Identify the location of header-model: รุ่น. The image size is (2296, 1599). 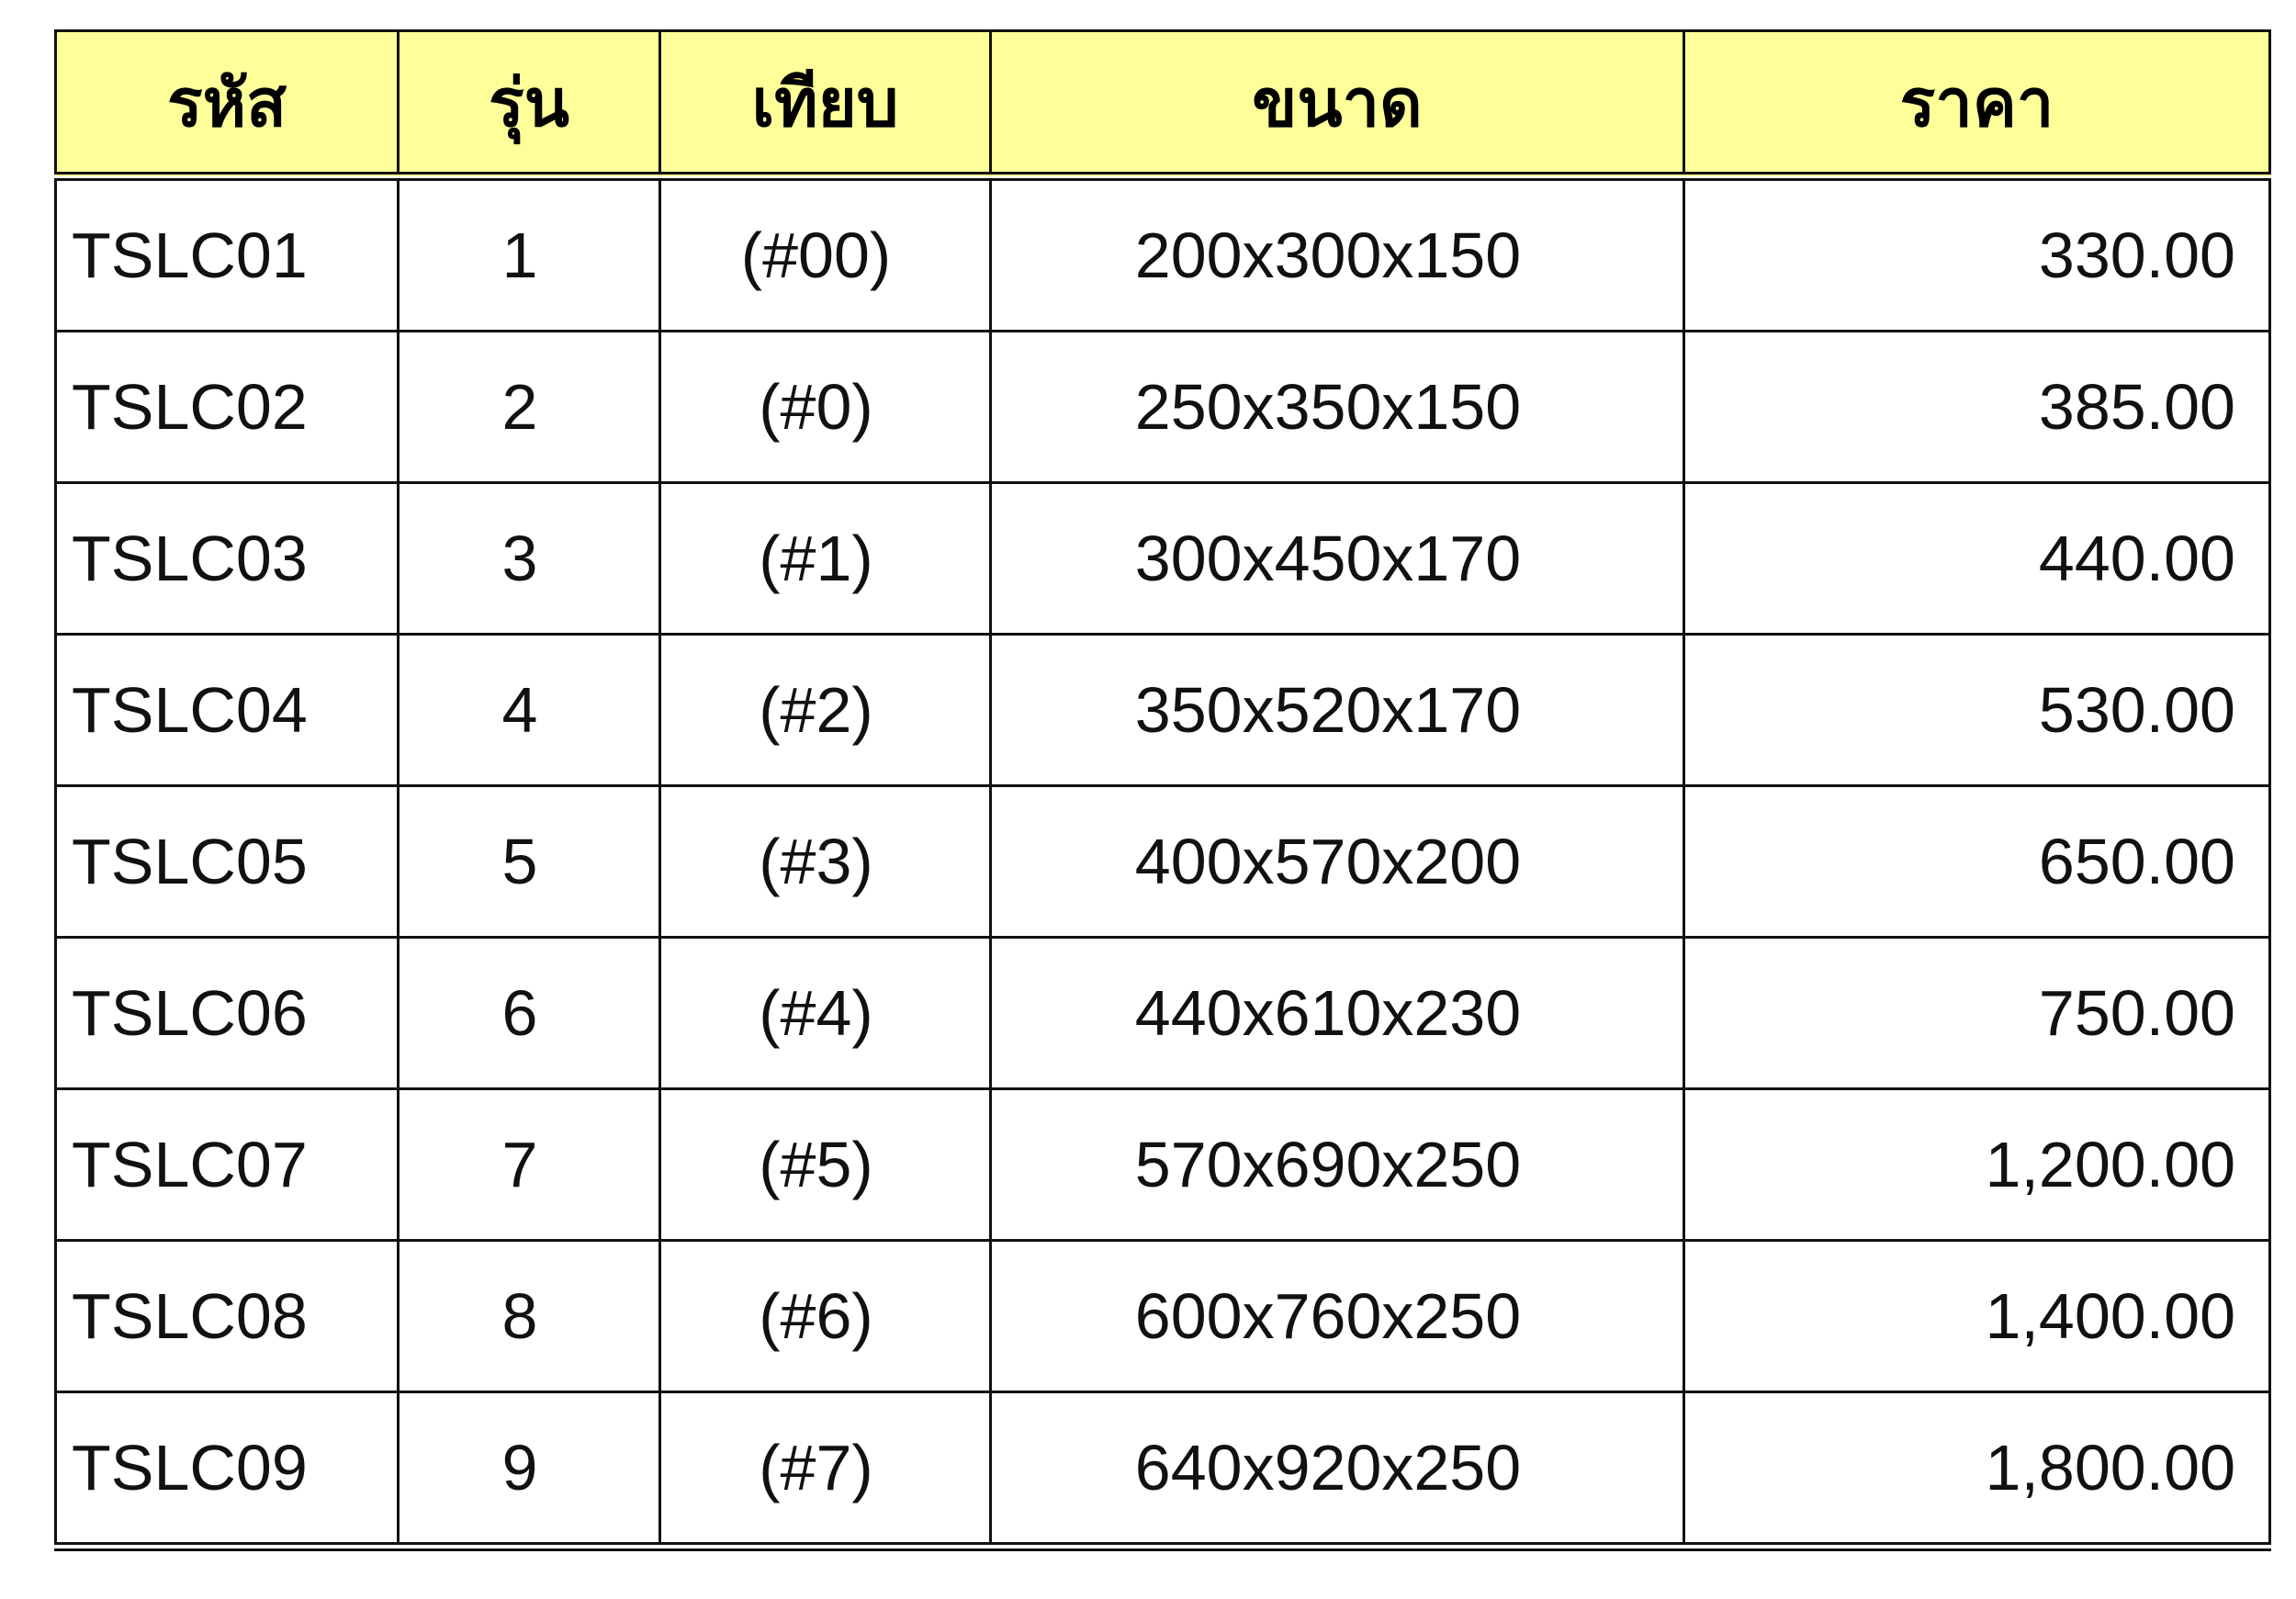
(529, 105).